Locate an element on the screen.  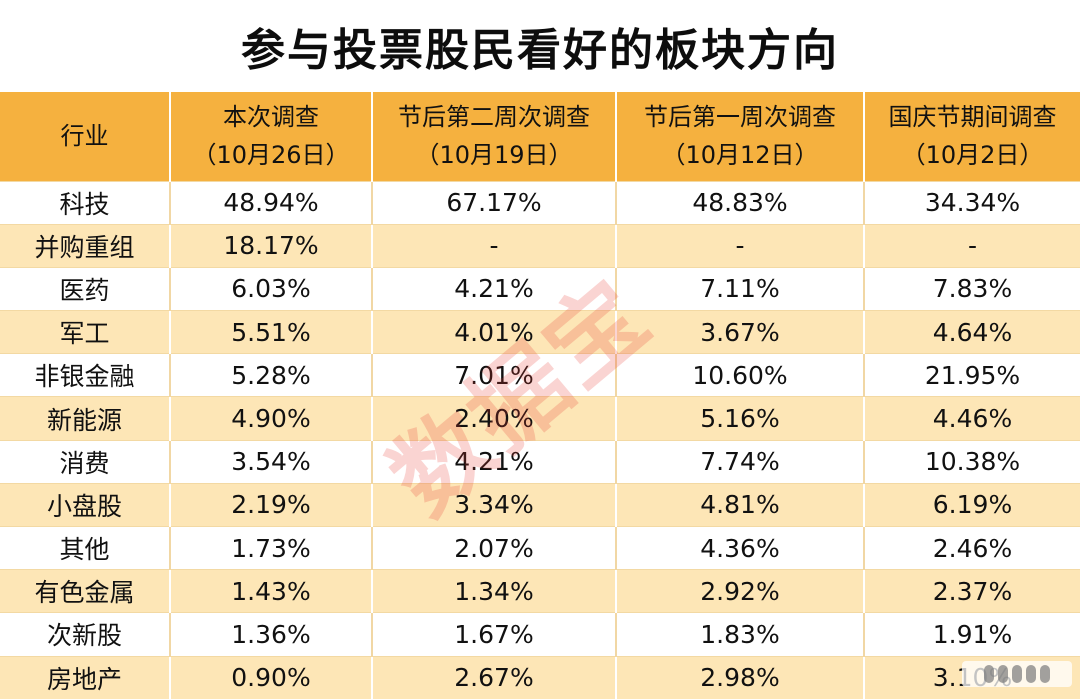
header-line1: 国庆节期间调查 is located at coordinates (972, 117).